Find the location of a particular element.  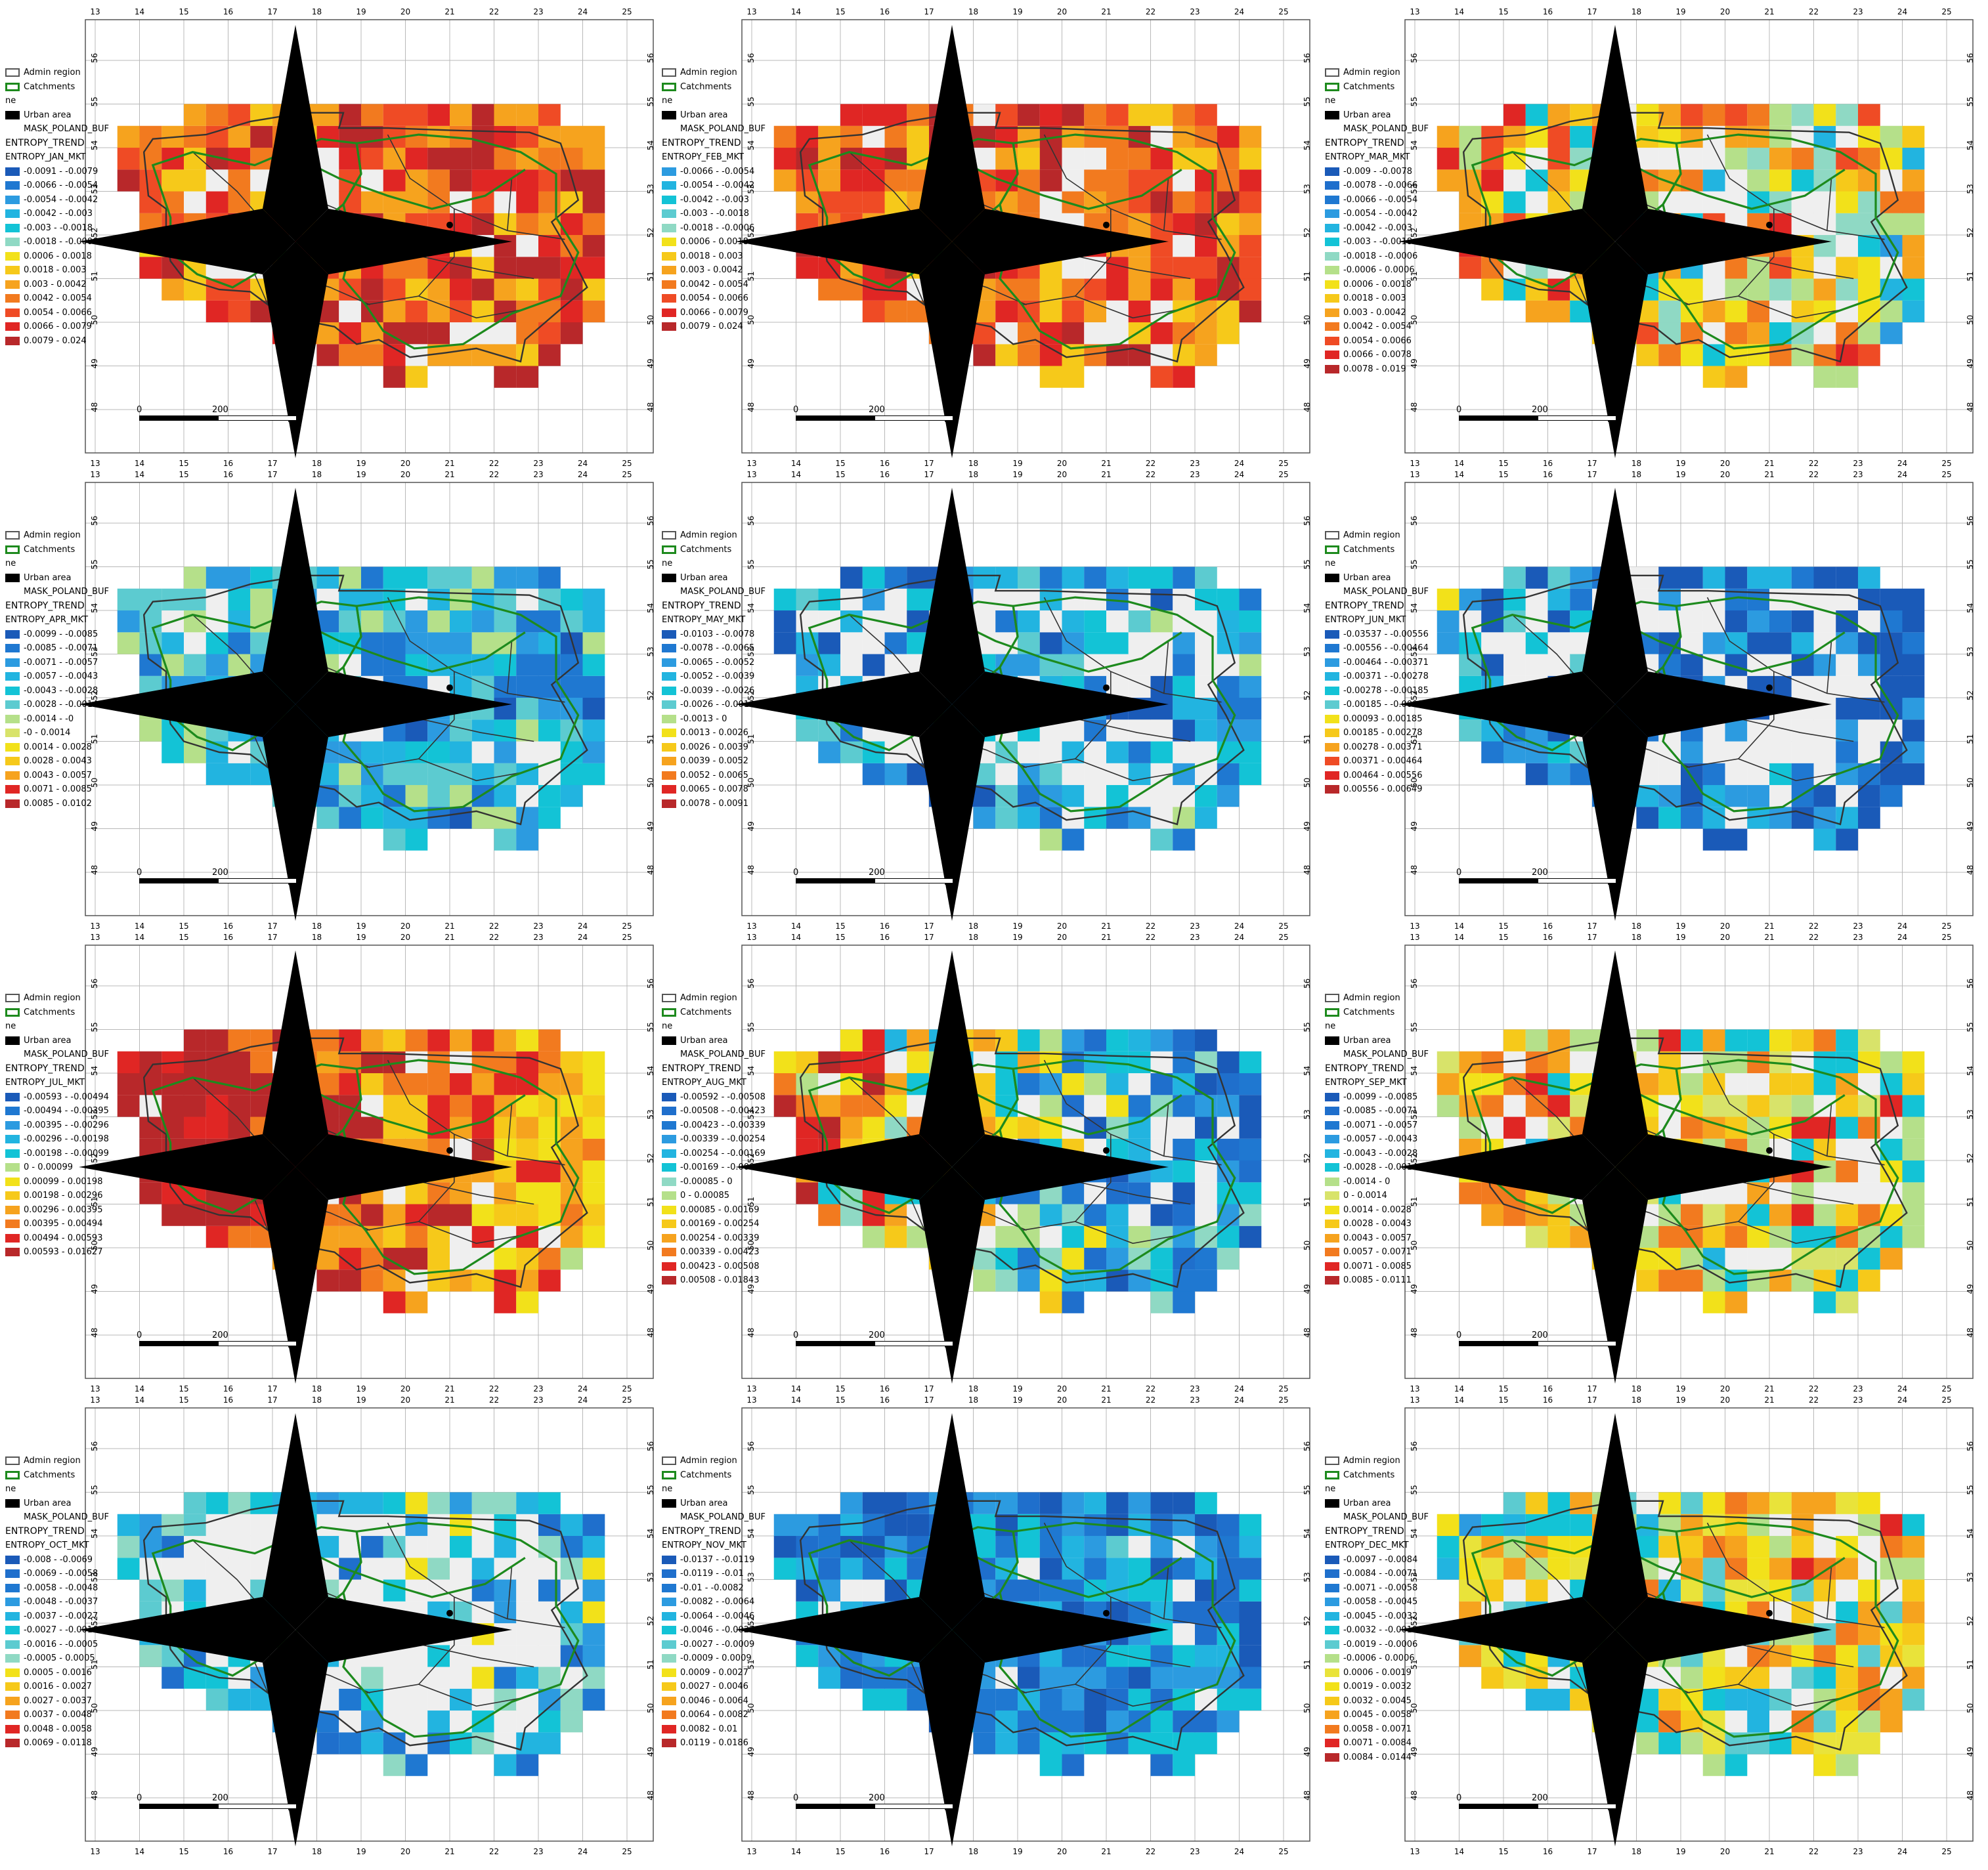

legend-class-item: -0.0005 - 0.0005 is located at coordinates (101, 1658).